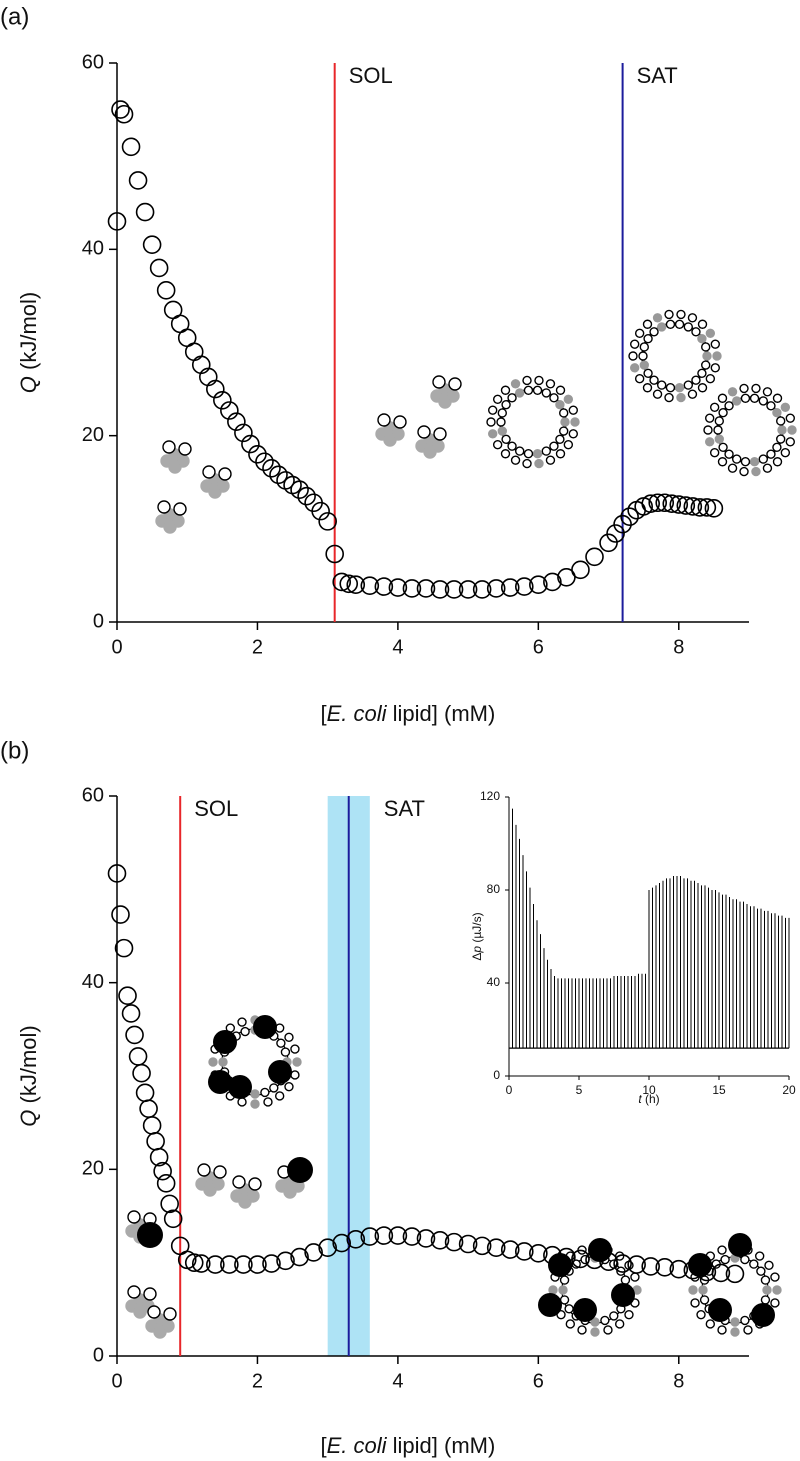  Describe the element at coordinates (633, 947) in the screenshot. I see `plot: 0 40 80 120 0 5 10 15 20 Δp (µJ/s) t (h)` at that location.